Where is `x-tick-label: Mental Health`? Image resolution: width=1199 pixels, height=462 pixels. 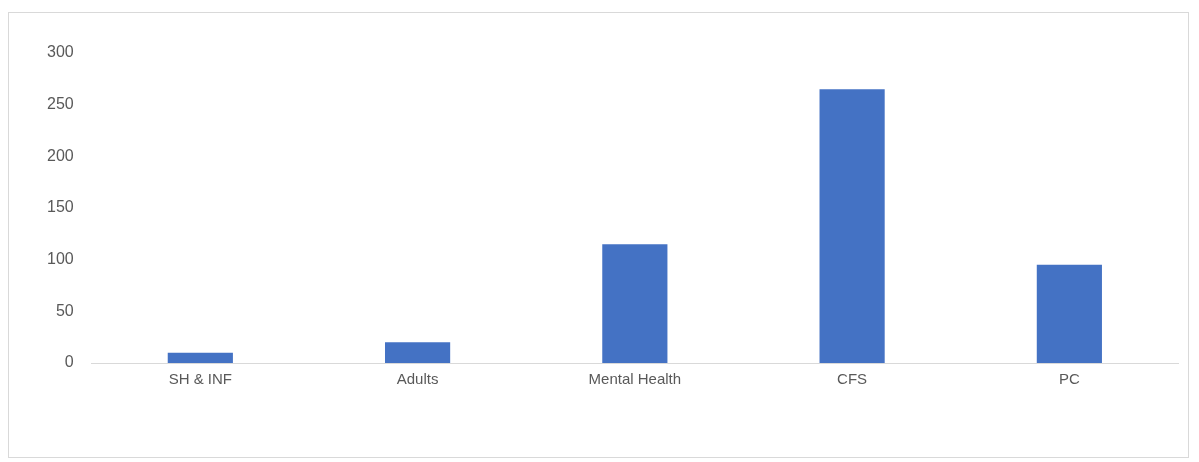 x-tick-label: Mental Health is located at coordinates (635, 379).